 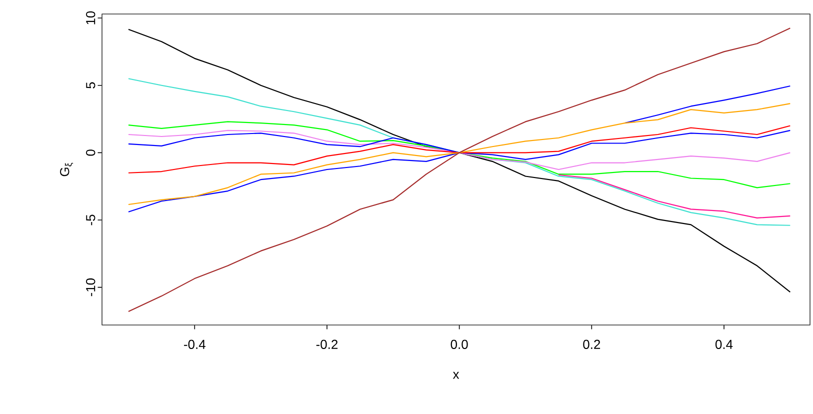 I want to click on y-tick-label: 0, so click(x=91, y=153).